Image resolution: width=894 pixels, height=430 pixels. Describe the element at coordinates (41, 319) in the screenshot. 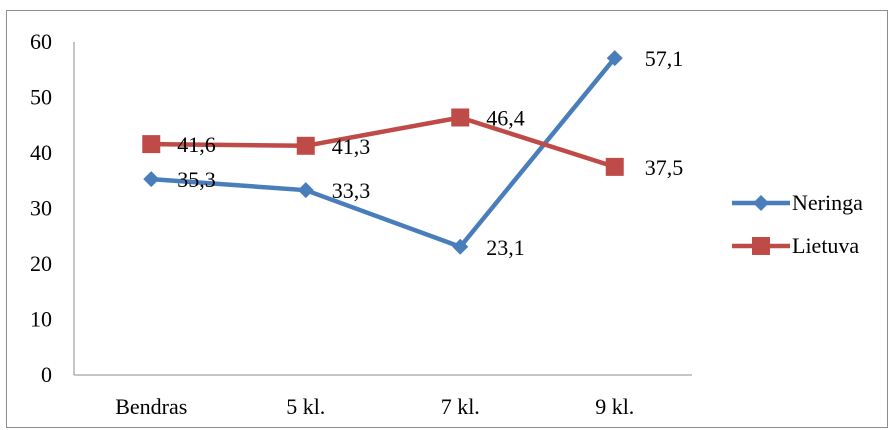

I see `y-tick-label: 10` at that location.